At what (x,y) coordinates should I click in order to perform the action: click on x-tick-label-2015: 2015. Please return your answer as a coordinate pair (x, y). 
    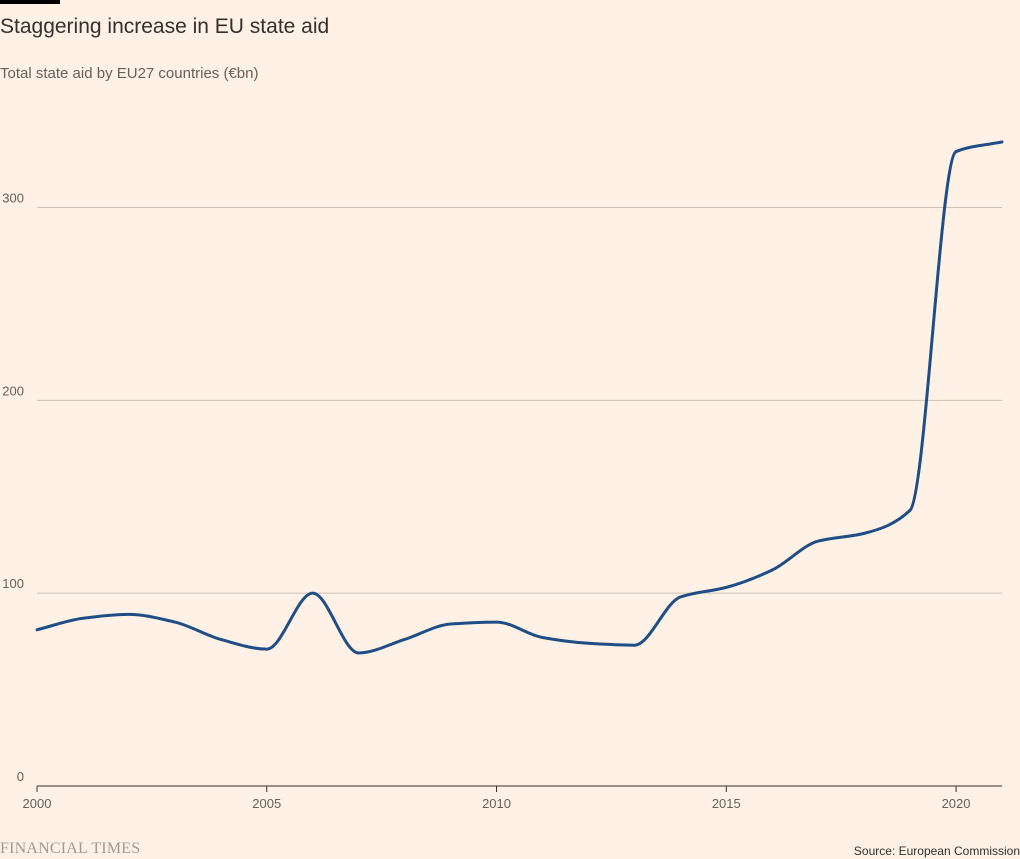
    Looking at the image, I should click on (726, 803).